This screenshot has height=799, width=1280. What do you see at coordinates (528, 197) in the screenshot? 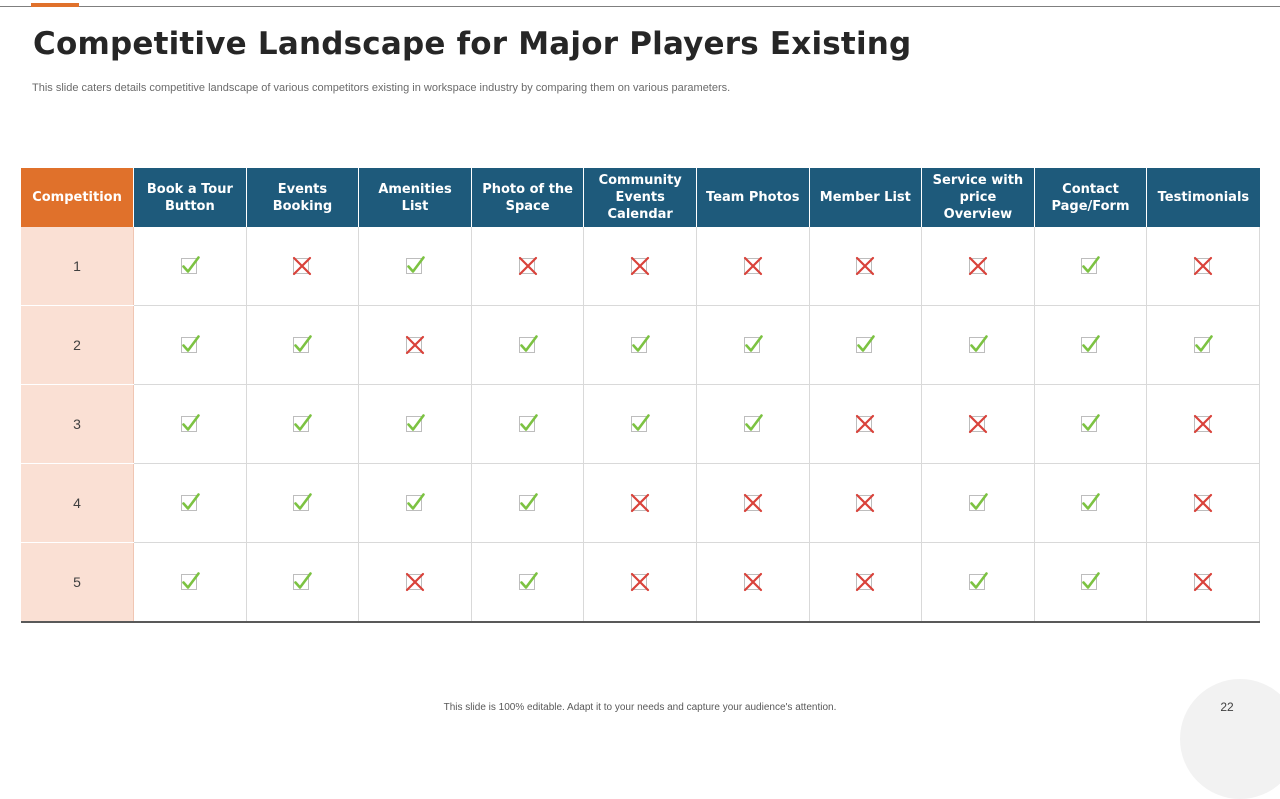
I see `column-header: Photo of the Space` at bounding box center [528, 197].